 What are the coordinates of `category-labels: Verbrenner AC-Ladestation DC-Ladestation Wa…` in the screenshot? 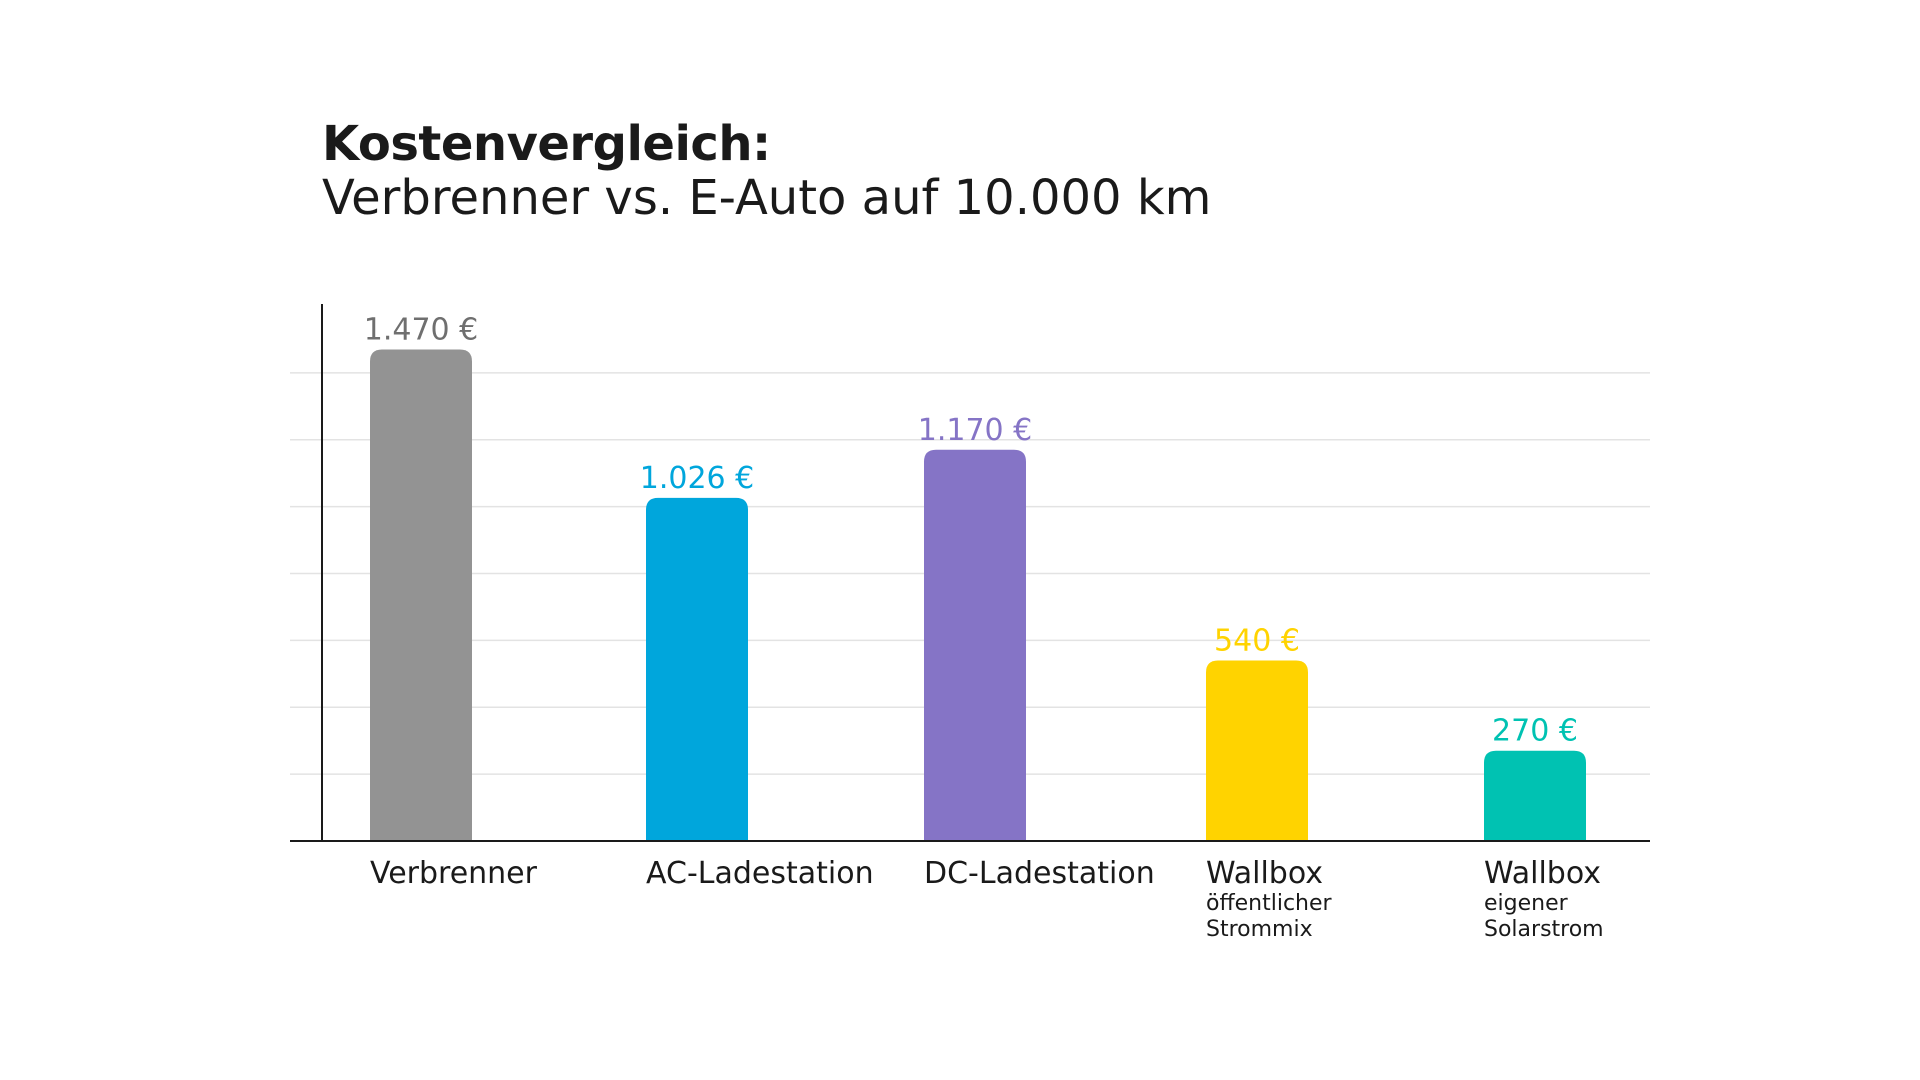 It's located at (987, 899).